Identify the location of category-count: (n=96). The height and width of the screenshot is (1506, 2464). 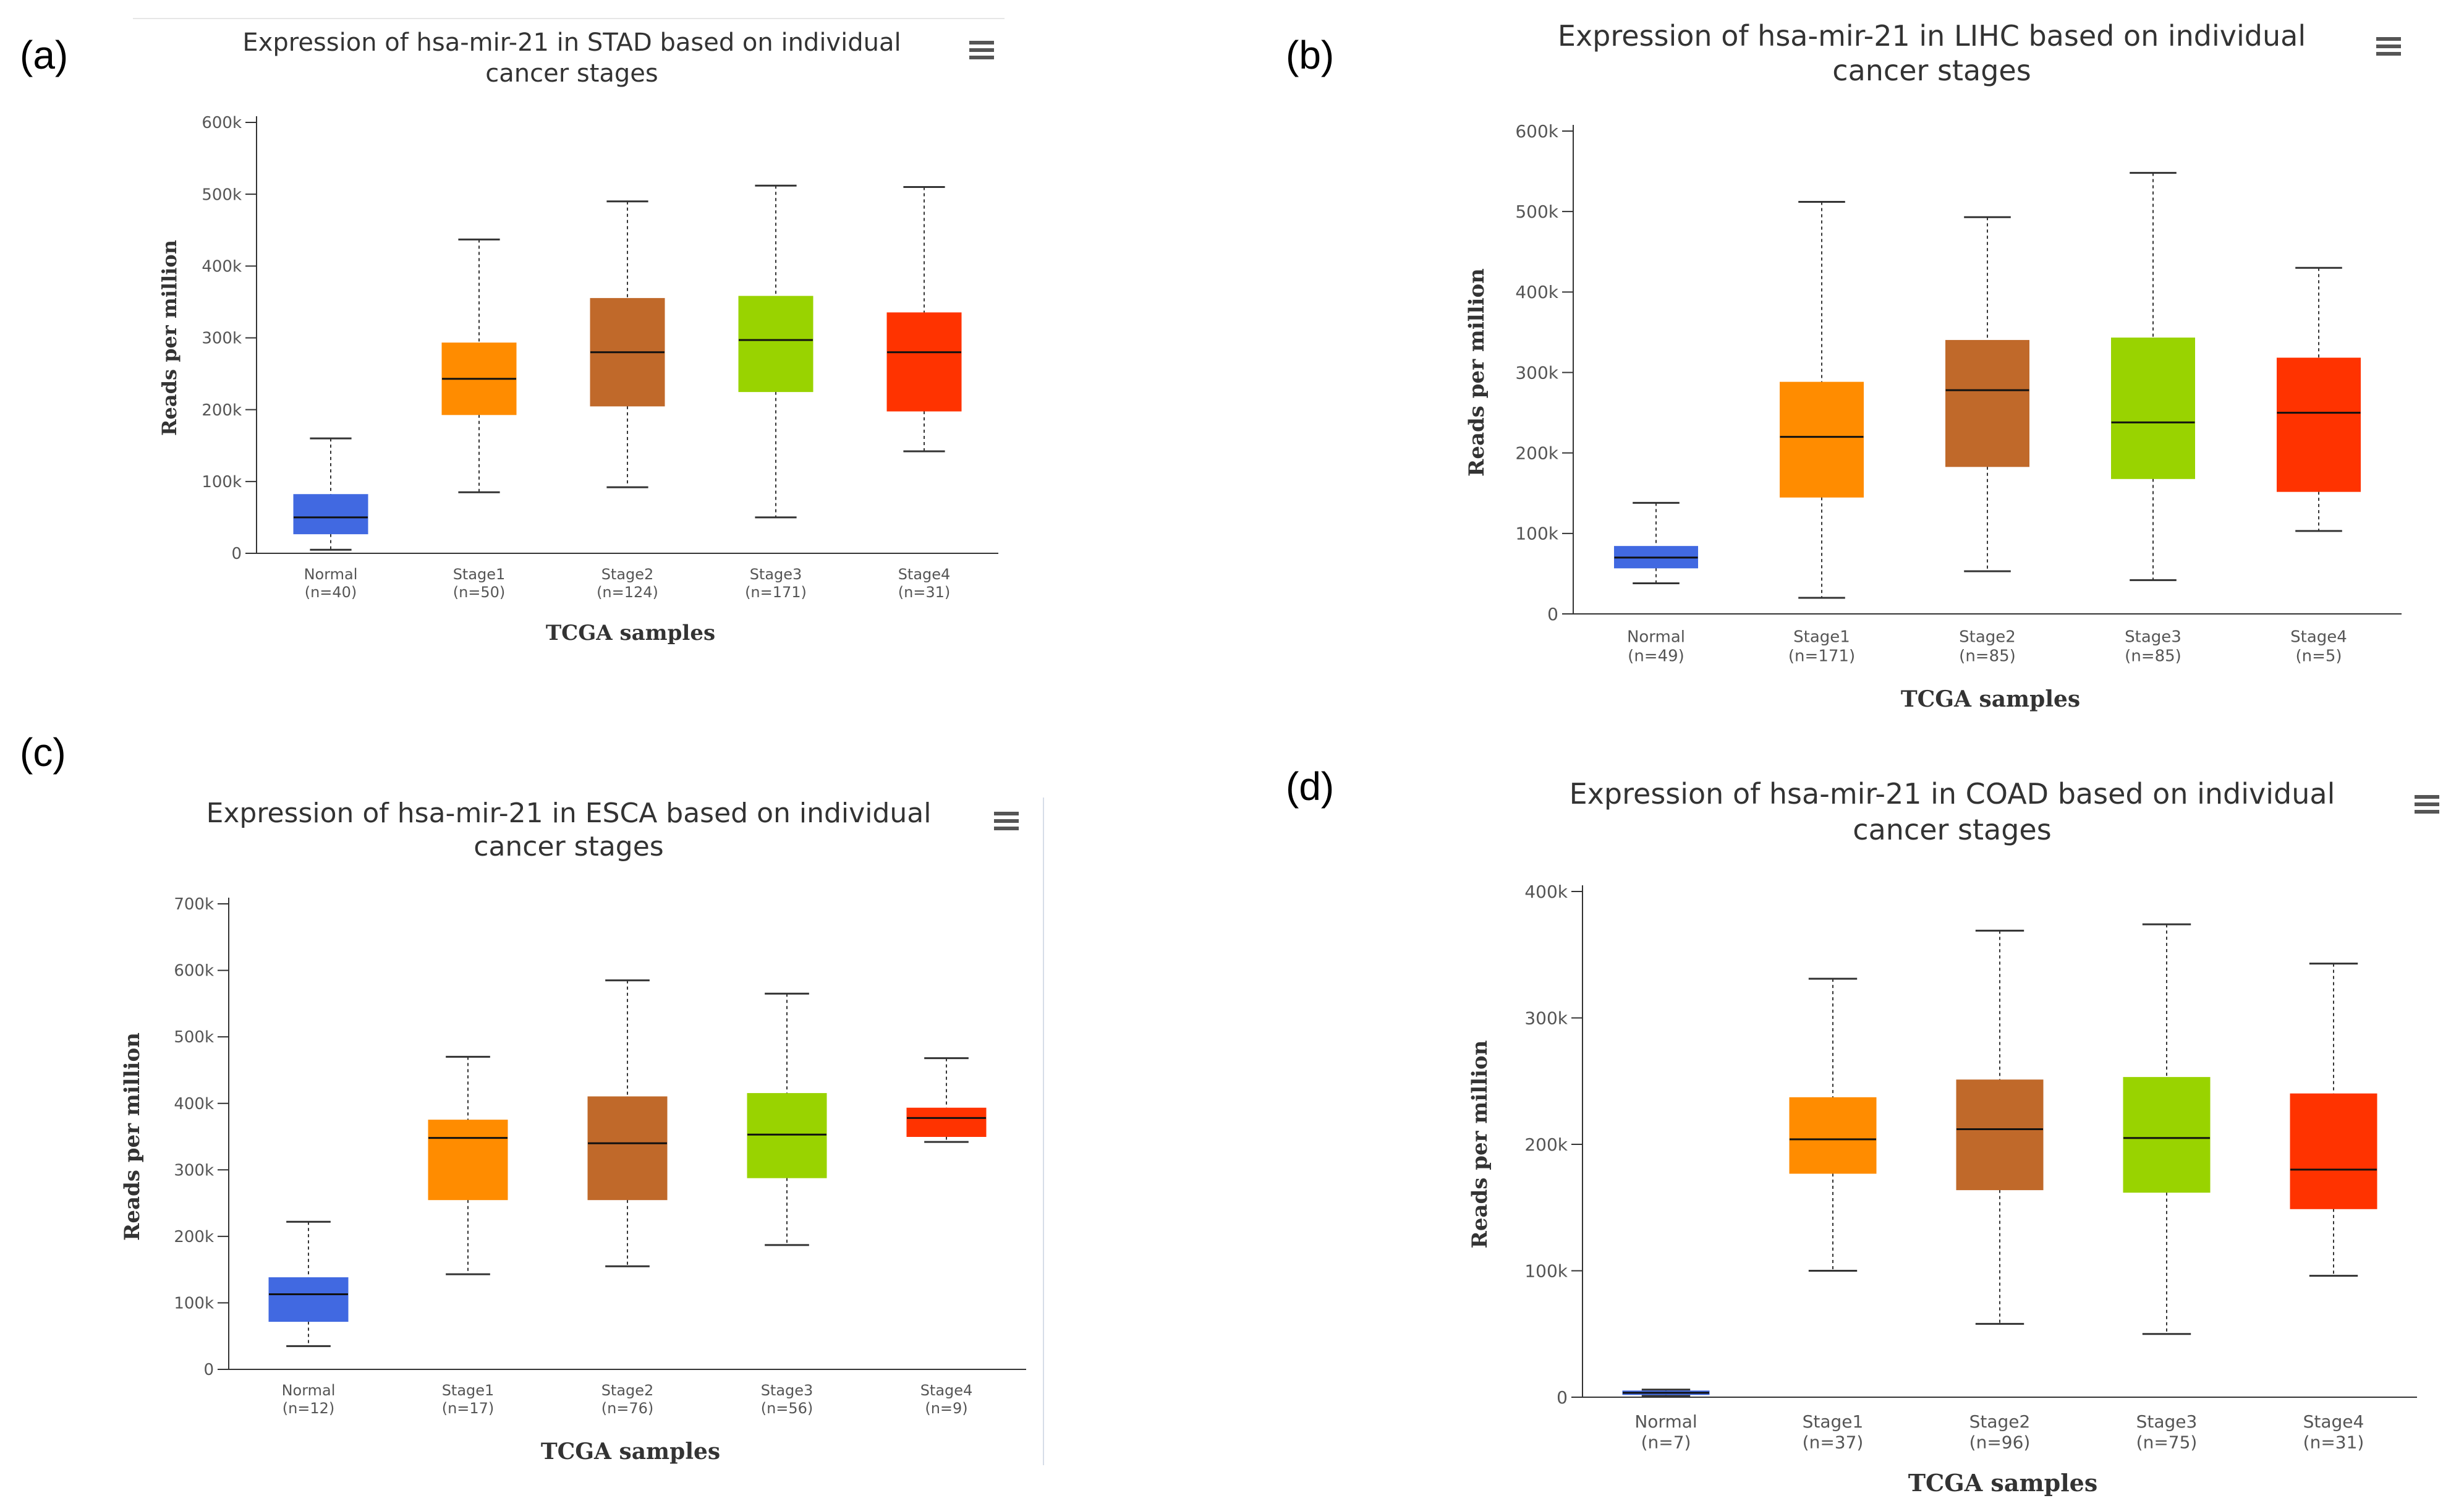
(2000, 1442).